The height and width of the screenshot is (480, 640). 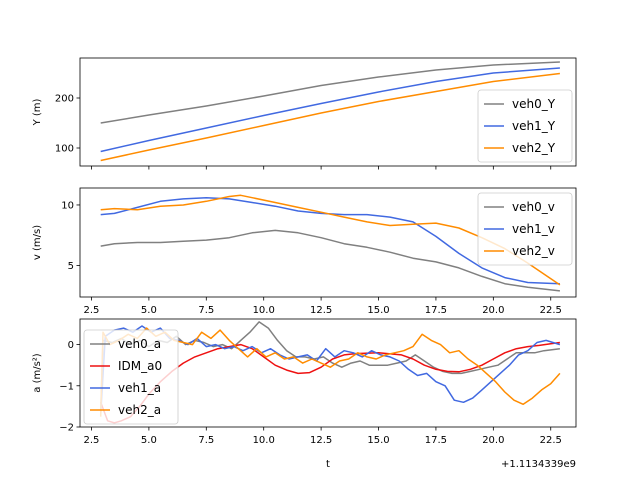 I want to click on series-line-veh2-y, so click(x=330, y=117).